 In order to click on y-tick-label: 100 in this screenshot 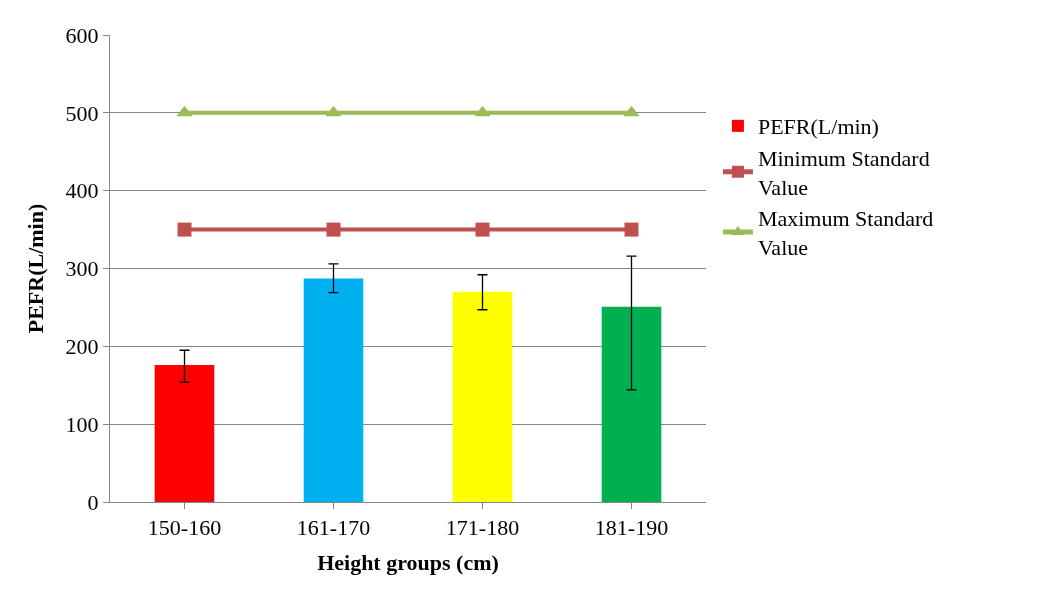, I will do `click(82, 424)`.